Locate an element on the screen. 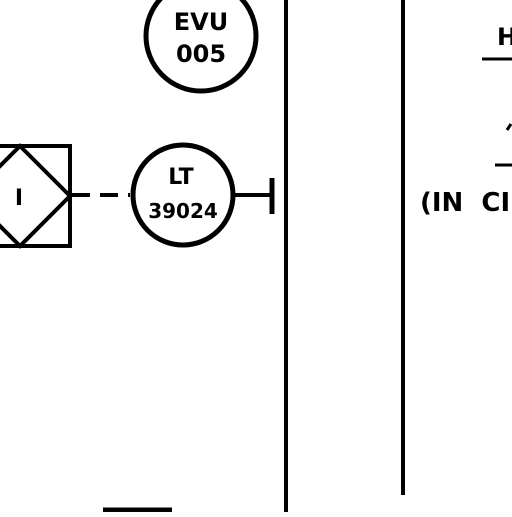 Image resolution: width=512 pixels, height=517 pixels. right-tick-mark is located at coordinates (508, 127).